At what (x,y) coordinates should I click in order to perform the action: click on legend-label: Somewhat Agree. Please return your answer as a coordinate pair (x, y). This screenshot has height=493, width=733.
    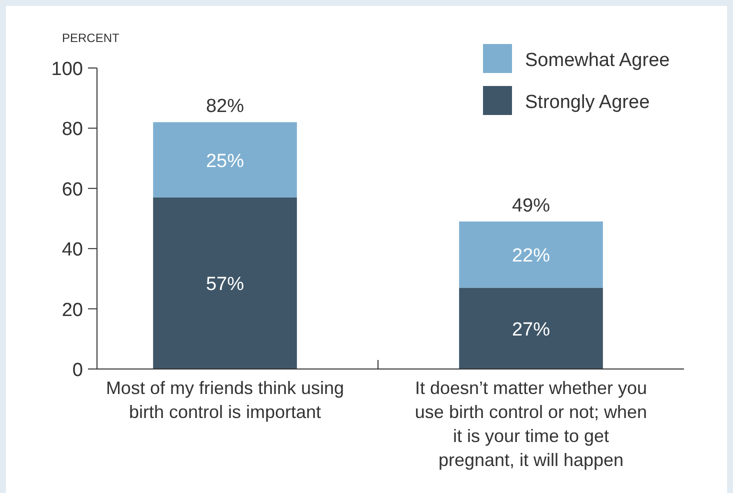
    Looking at the image, I should click on (597, 60).